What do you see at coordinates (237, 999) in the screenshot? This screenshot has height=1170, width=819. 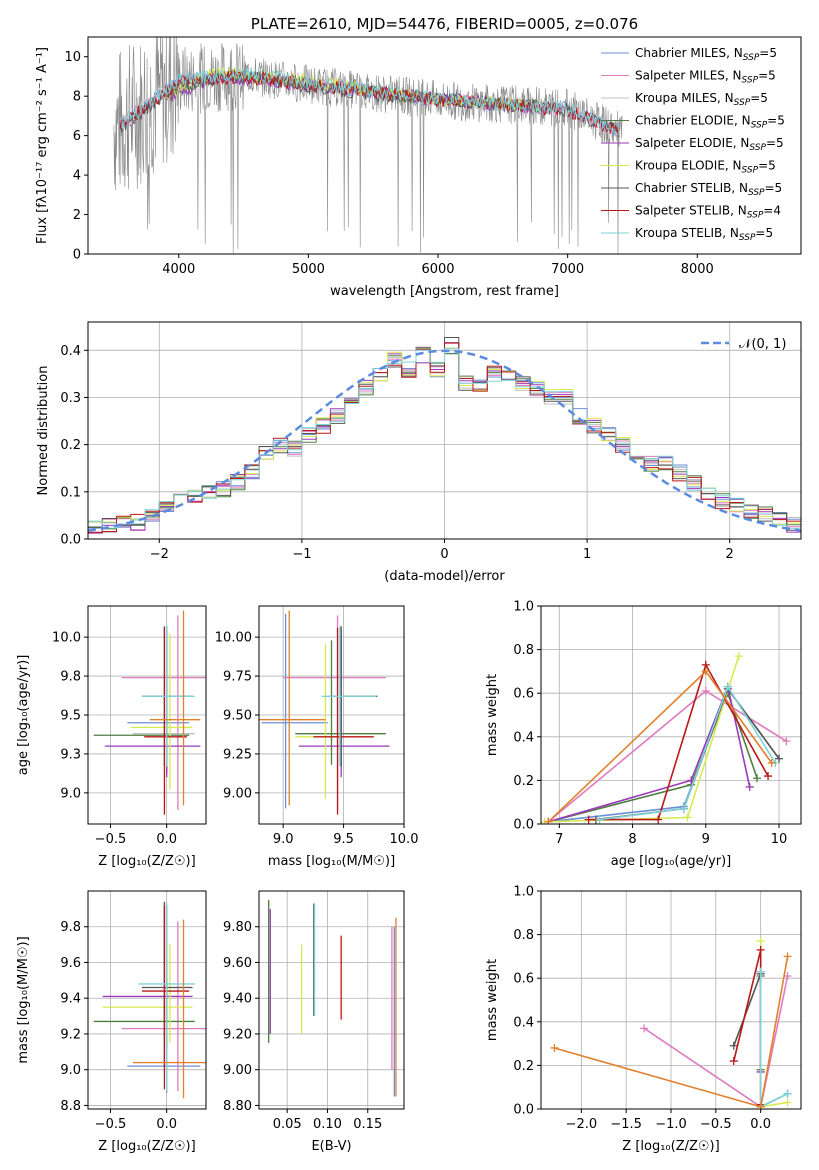 I see `y-tick-label: 9.40` at bounding box center [237, 999].